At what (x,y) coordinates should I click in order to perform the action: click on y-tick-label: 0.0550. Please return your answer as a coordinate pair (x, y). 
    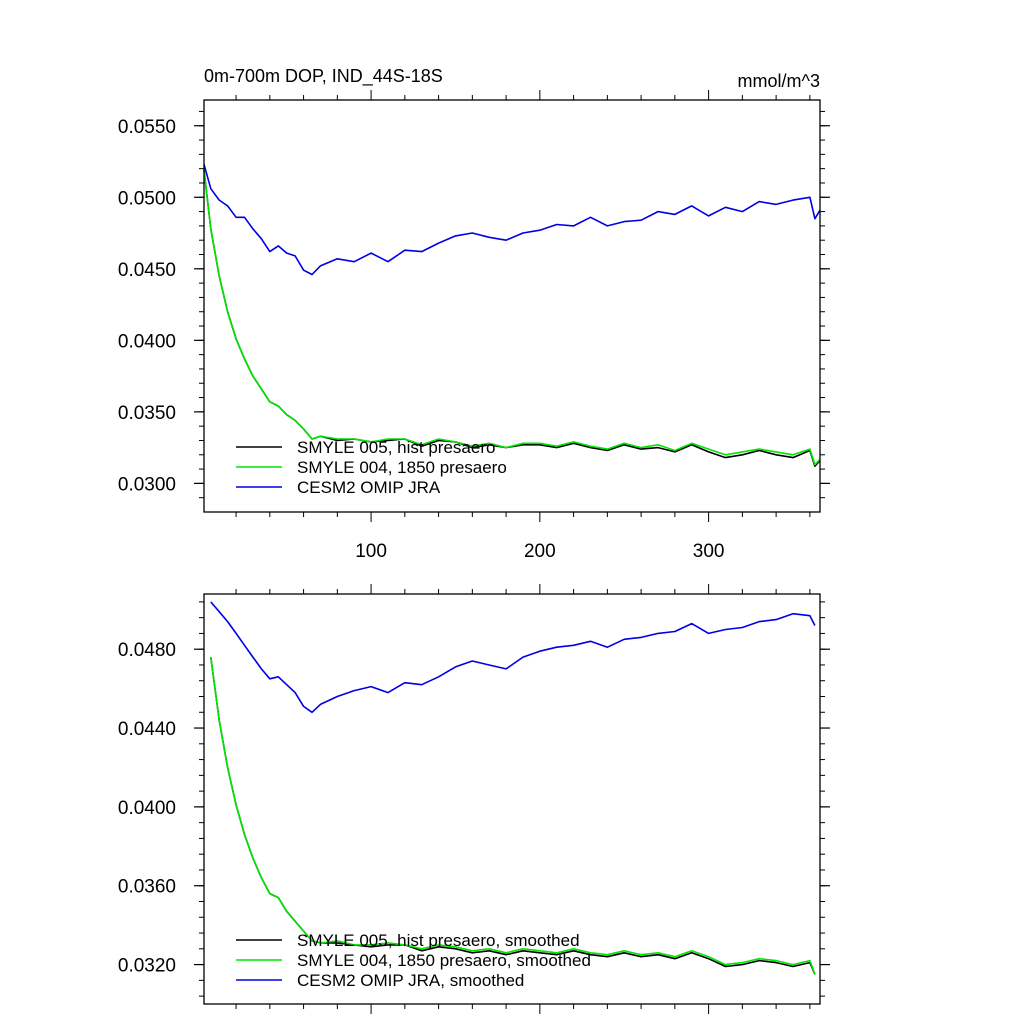
    Looking at the image, I should click on (147, 127).